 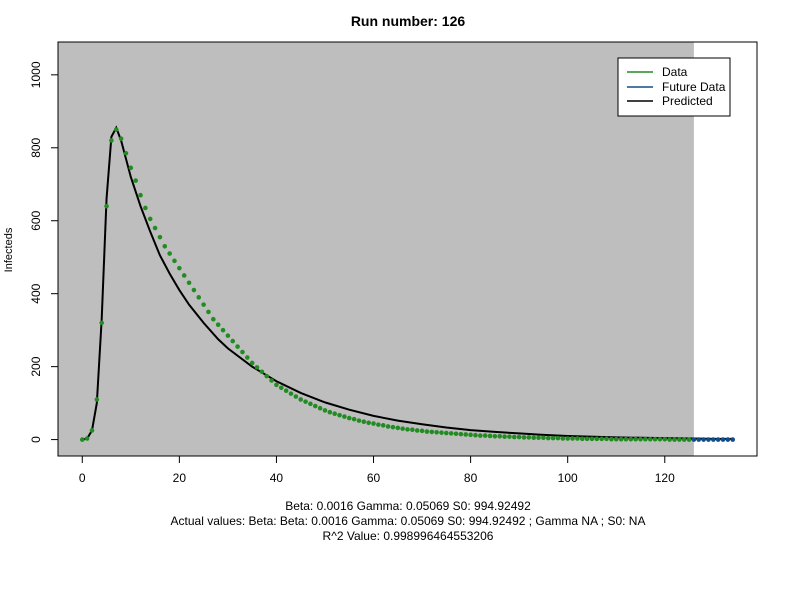 I want to click on legend: Data Future Data Predicted, so click(x=674, y=87).